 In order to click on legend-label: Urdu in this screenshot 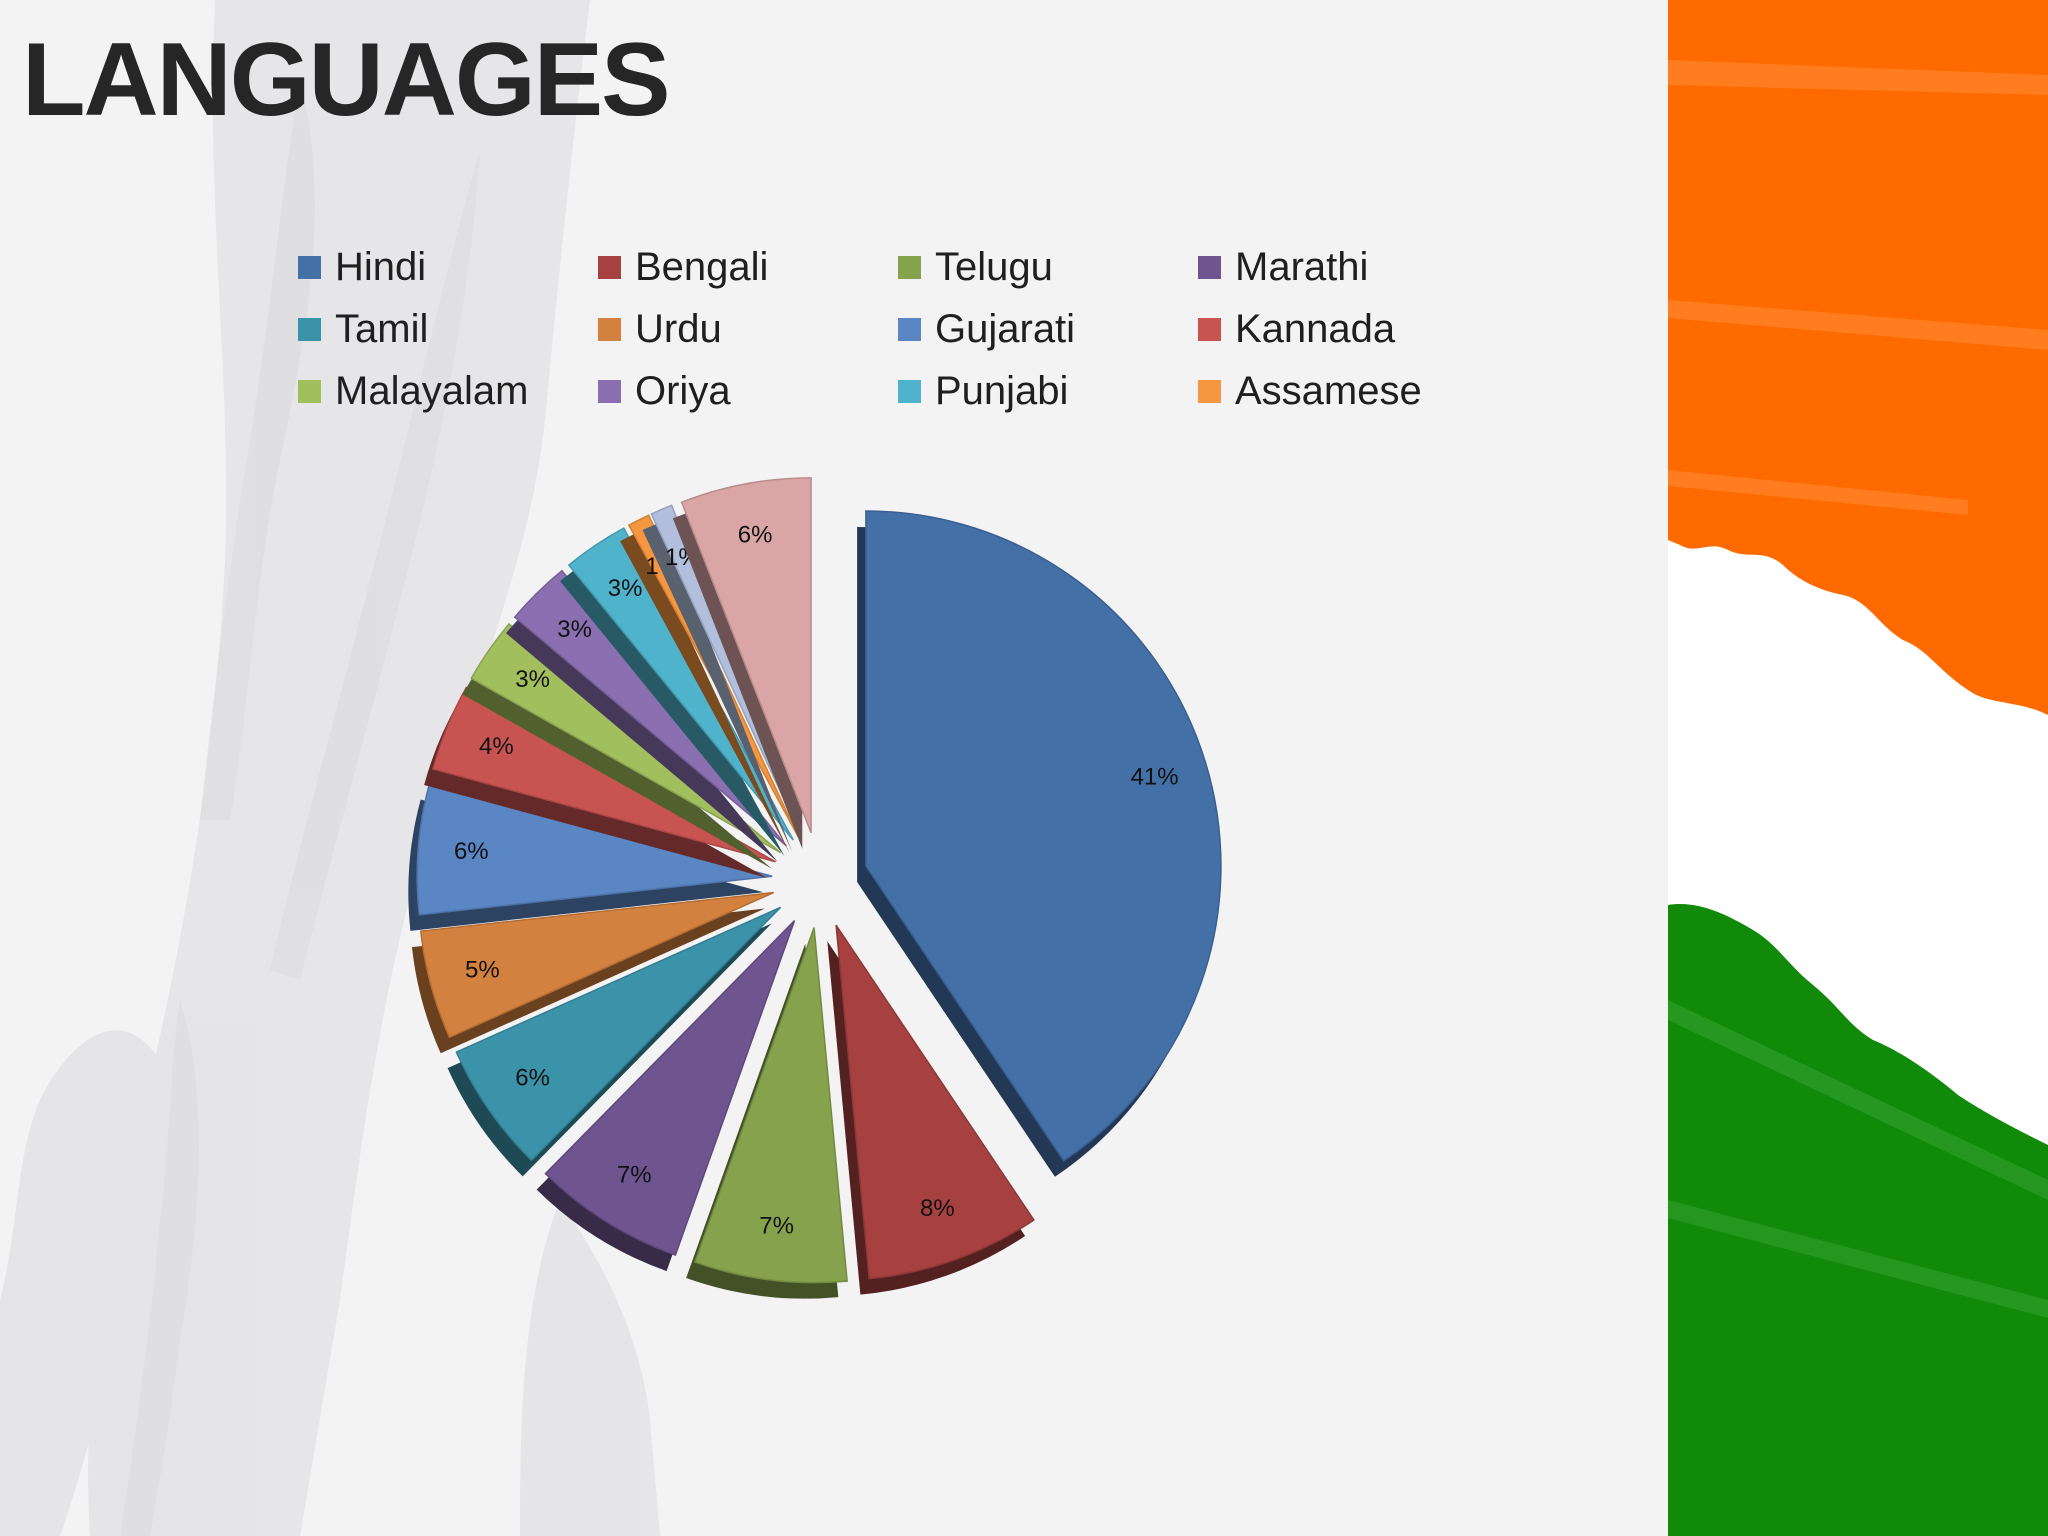, I will do `click(678, 328)`.